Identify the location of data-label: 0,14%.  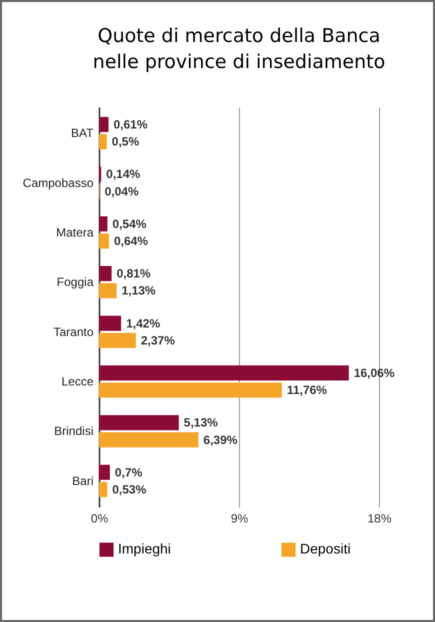
(123, 174).